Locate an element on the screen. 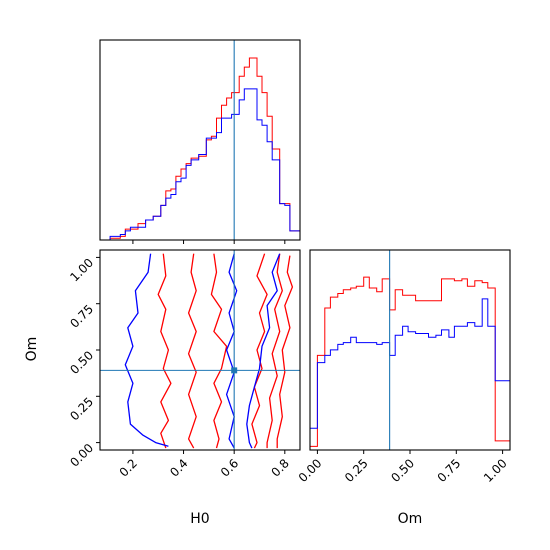 The width and height of the screenshot is (550, 550). histogram-om-panel is located at coordinates (410, 350).